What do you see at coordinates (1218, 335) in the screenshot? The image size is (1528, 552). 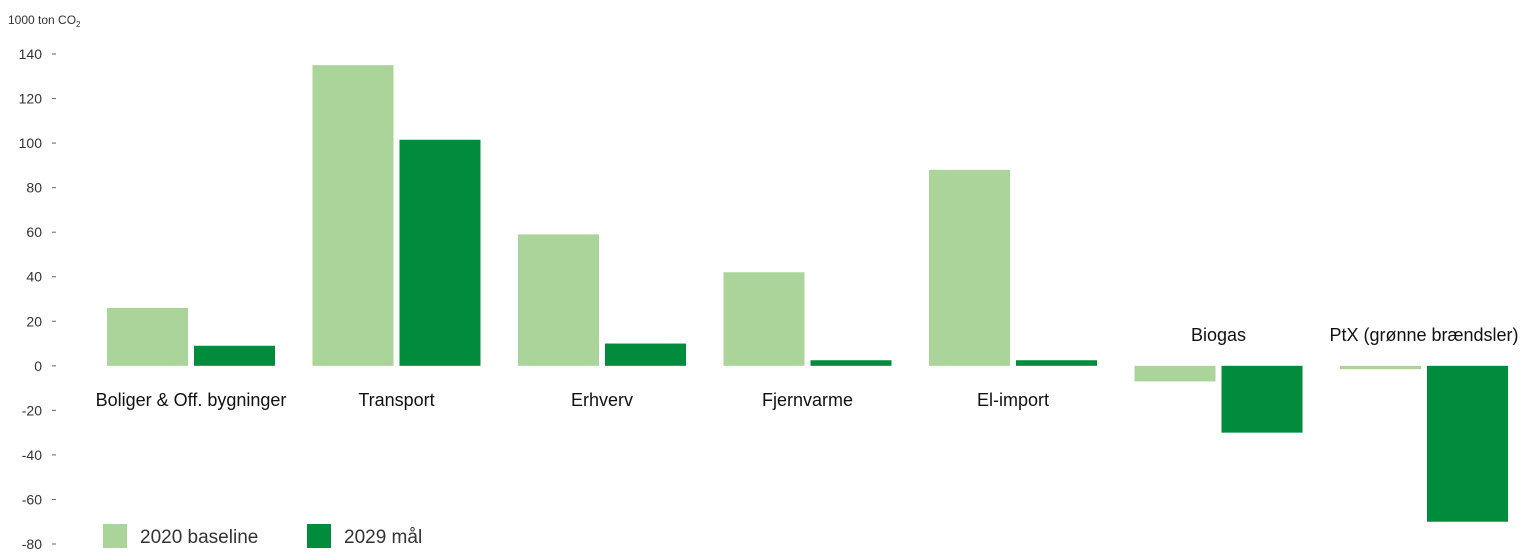 I see `category-label: Biogas` at bounding box center [1218, 335].